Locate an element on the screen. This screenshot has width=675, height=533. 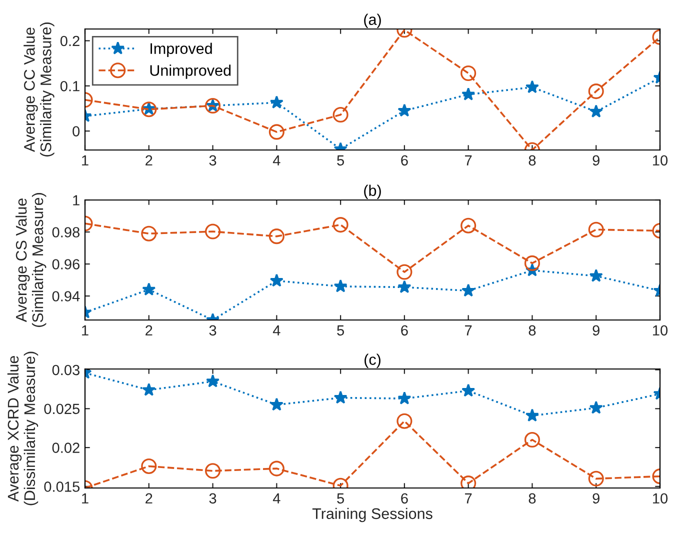
y-axis-title: Average XCRD Value (Dissimilarity Measure) is located at coordinates (22, 429).